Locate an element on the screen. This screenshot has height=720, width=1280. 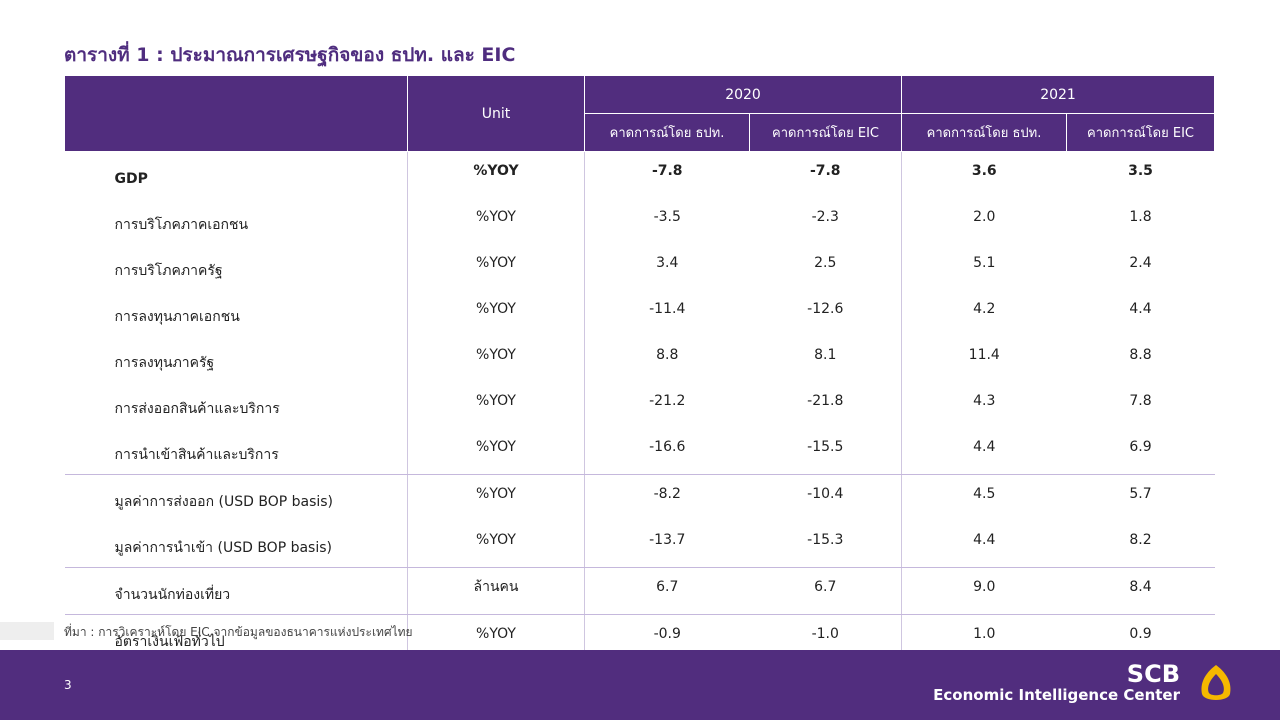
unit-cell: ล้านคน is located at coordinates (496, 591).